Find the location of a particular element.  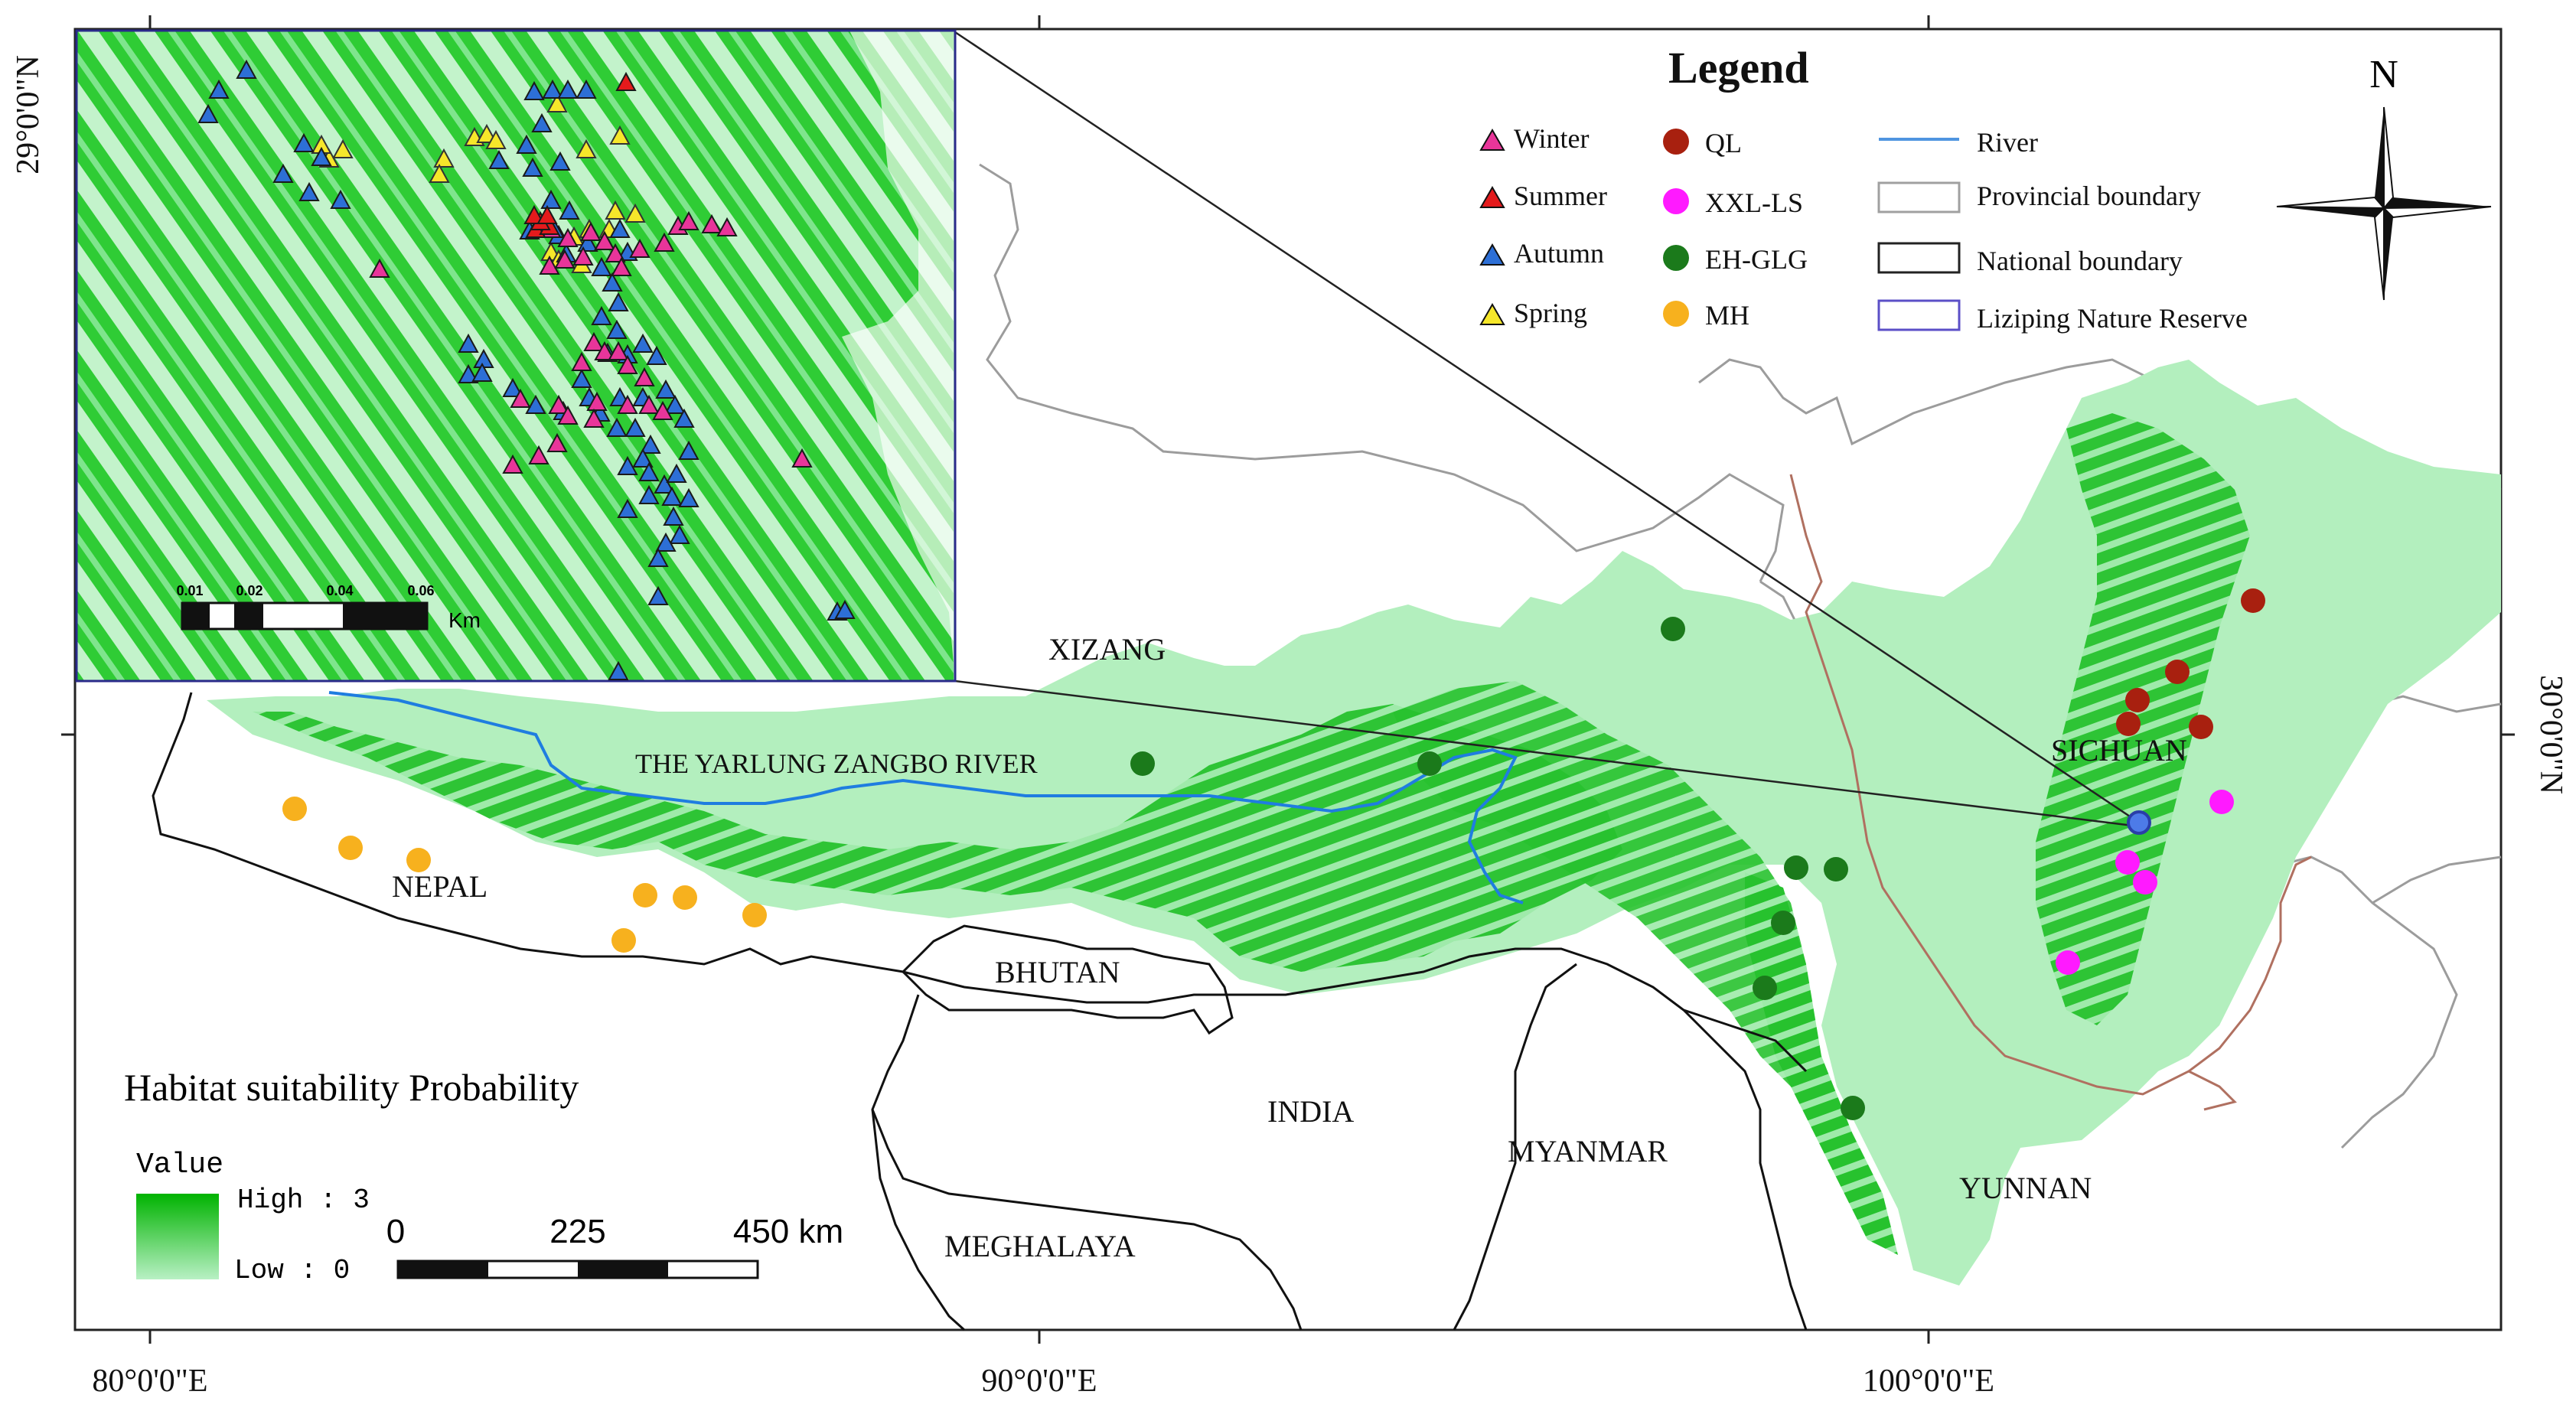

legend-winter-label: Winter is located at coordinates (1552, 138).